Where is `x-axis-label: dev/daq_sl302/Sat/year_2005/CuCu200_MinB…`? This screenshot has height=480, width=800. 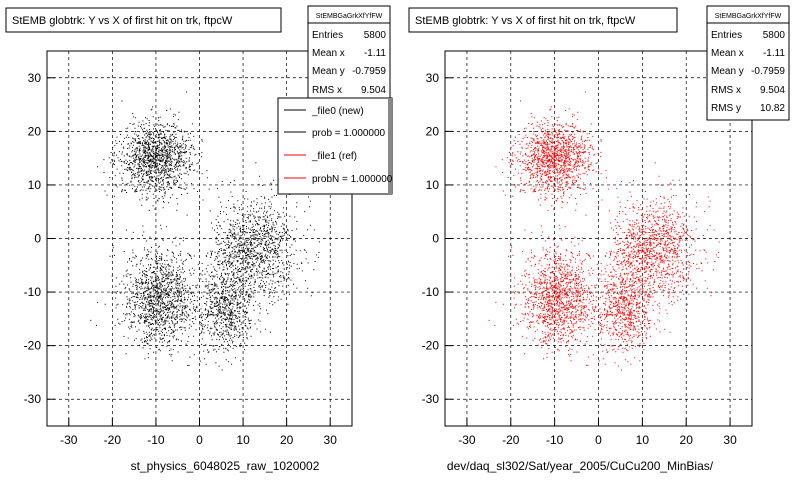 x-axis-label: dev/daq_sl302/Sat/year_2005/CuCu200_MinB… is located at coordinates (580, 466).